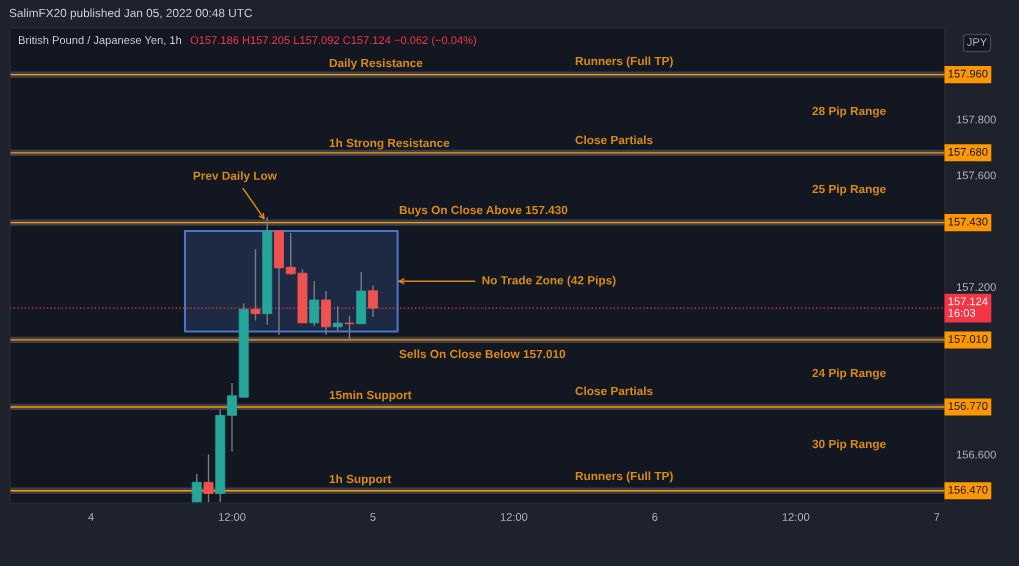  I want to click on x-tick-label: 5, so click(373, 517).